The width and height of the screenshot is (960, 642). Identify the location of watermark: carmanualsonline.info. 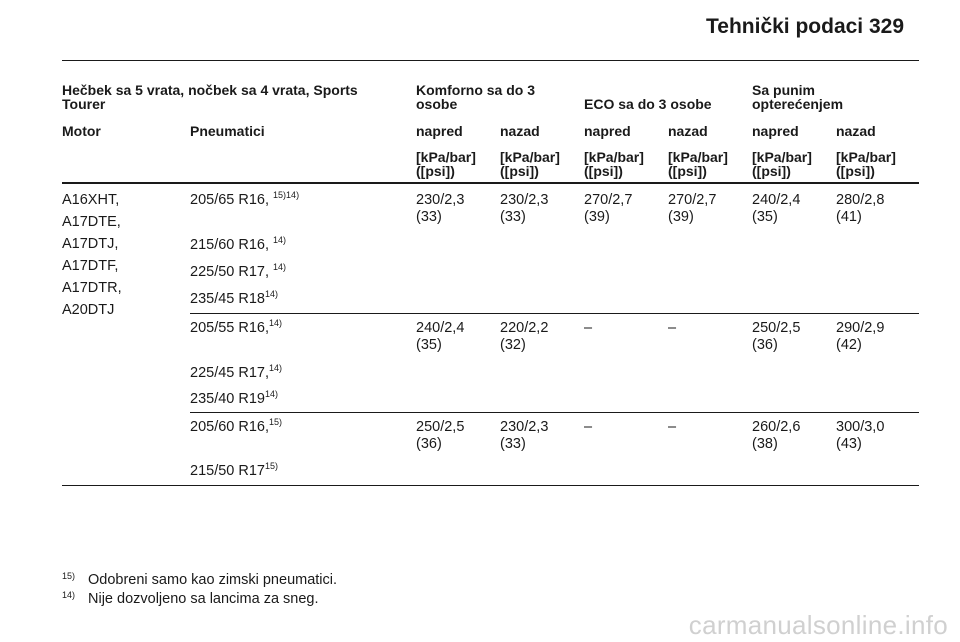
(818, 625).